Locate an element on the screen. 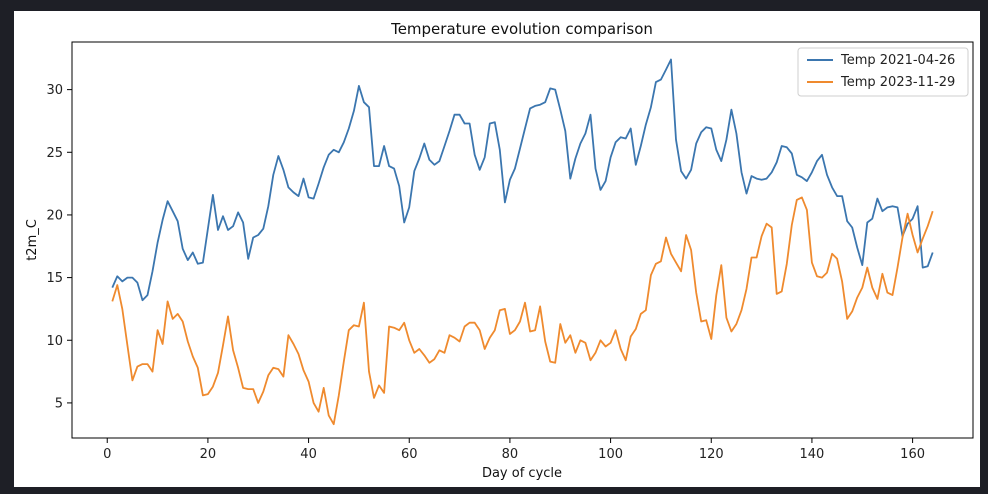 This screenshot has height=494, width=988. y-tick-label: 10 is located at coordinates (54, 341).